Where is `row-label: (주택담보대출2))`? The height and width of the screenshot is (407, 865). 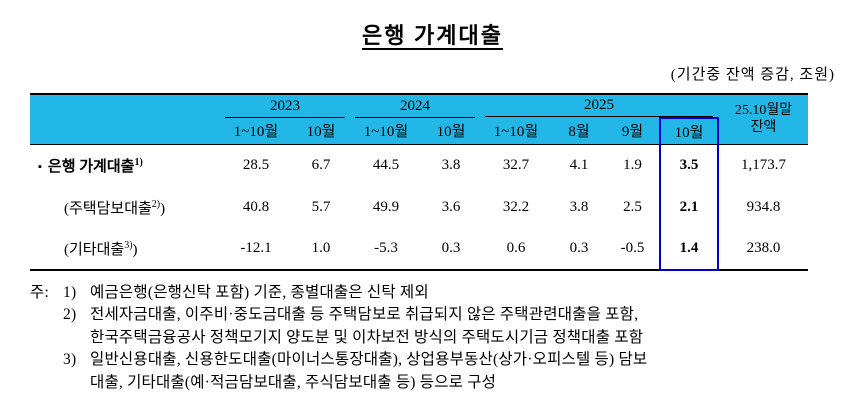 row-label: (주택담보대출2)) is located at coordinates (125, 207).